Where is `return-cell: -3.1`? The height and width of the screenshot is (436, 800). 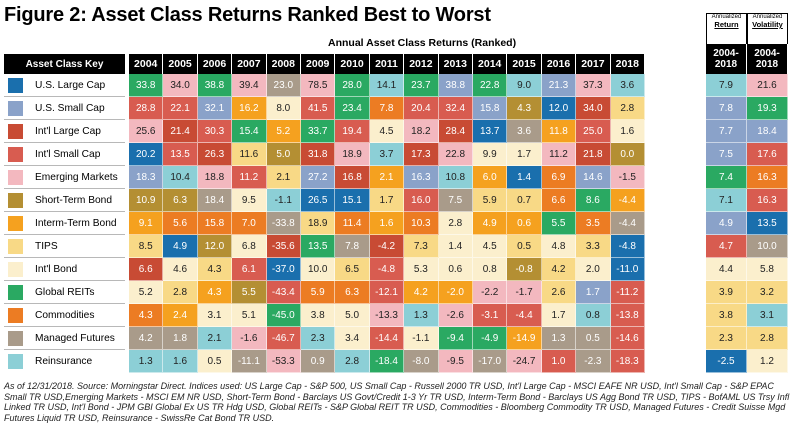 return-cell: -3.1 is located at coordinates (490, 315).